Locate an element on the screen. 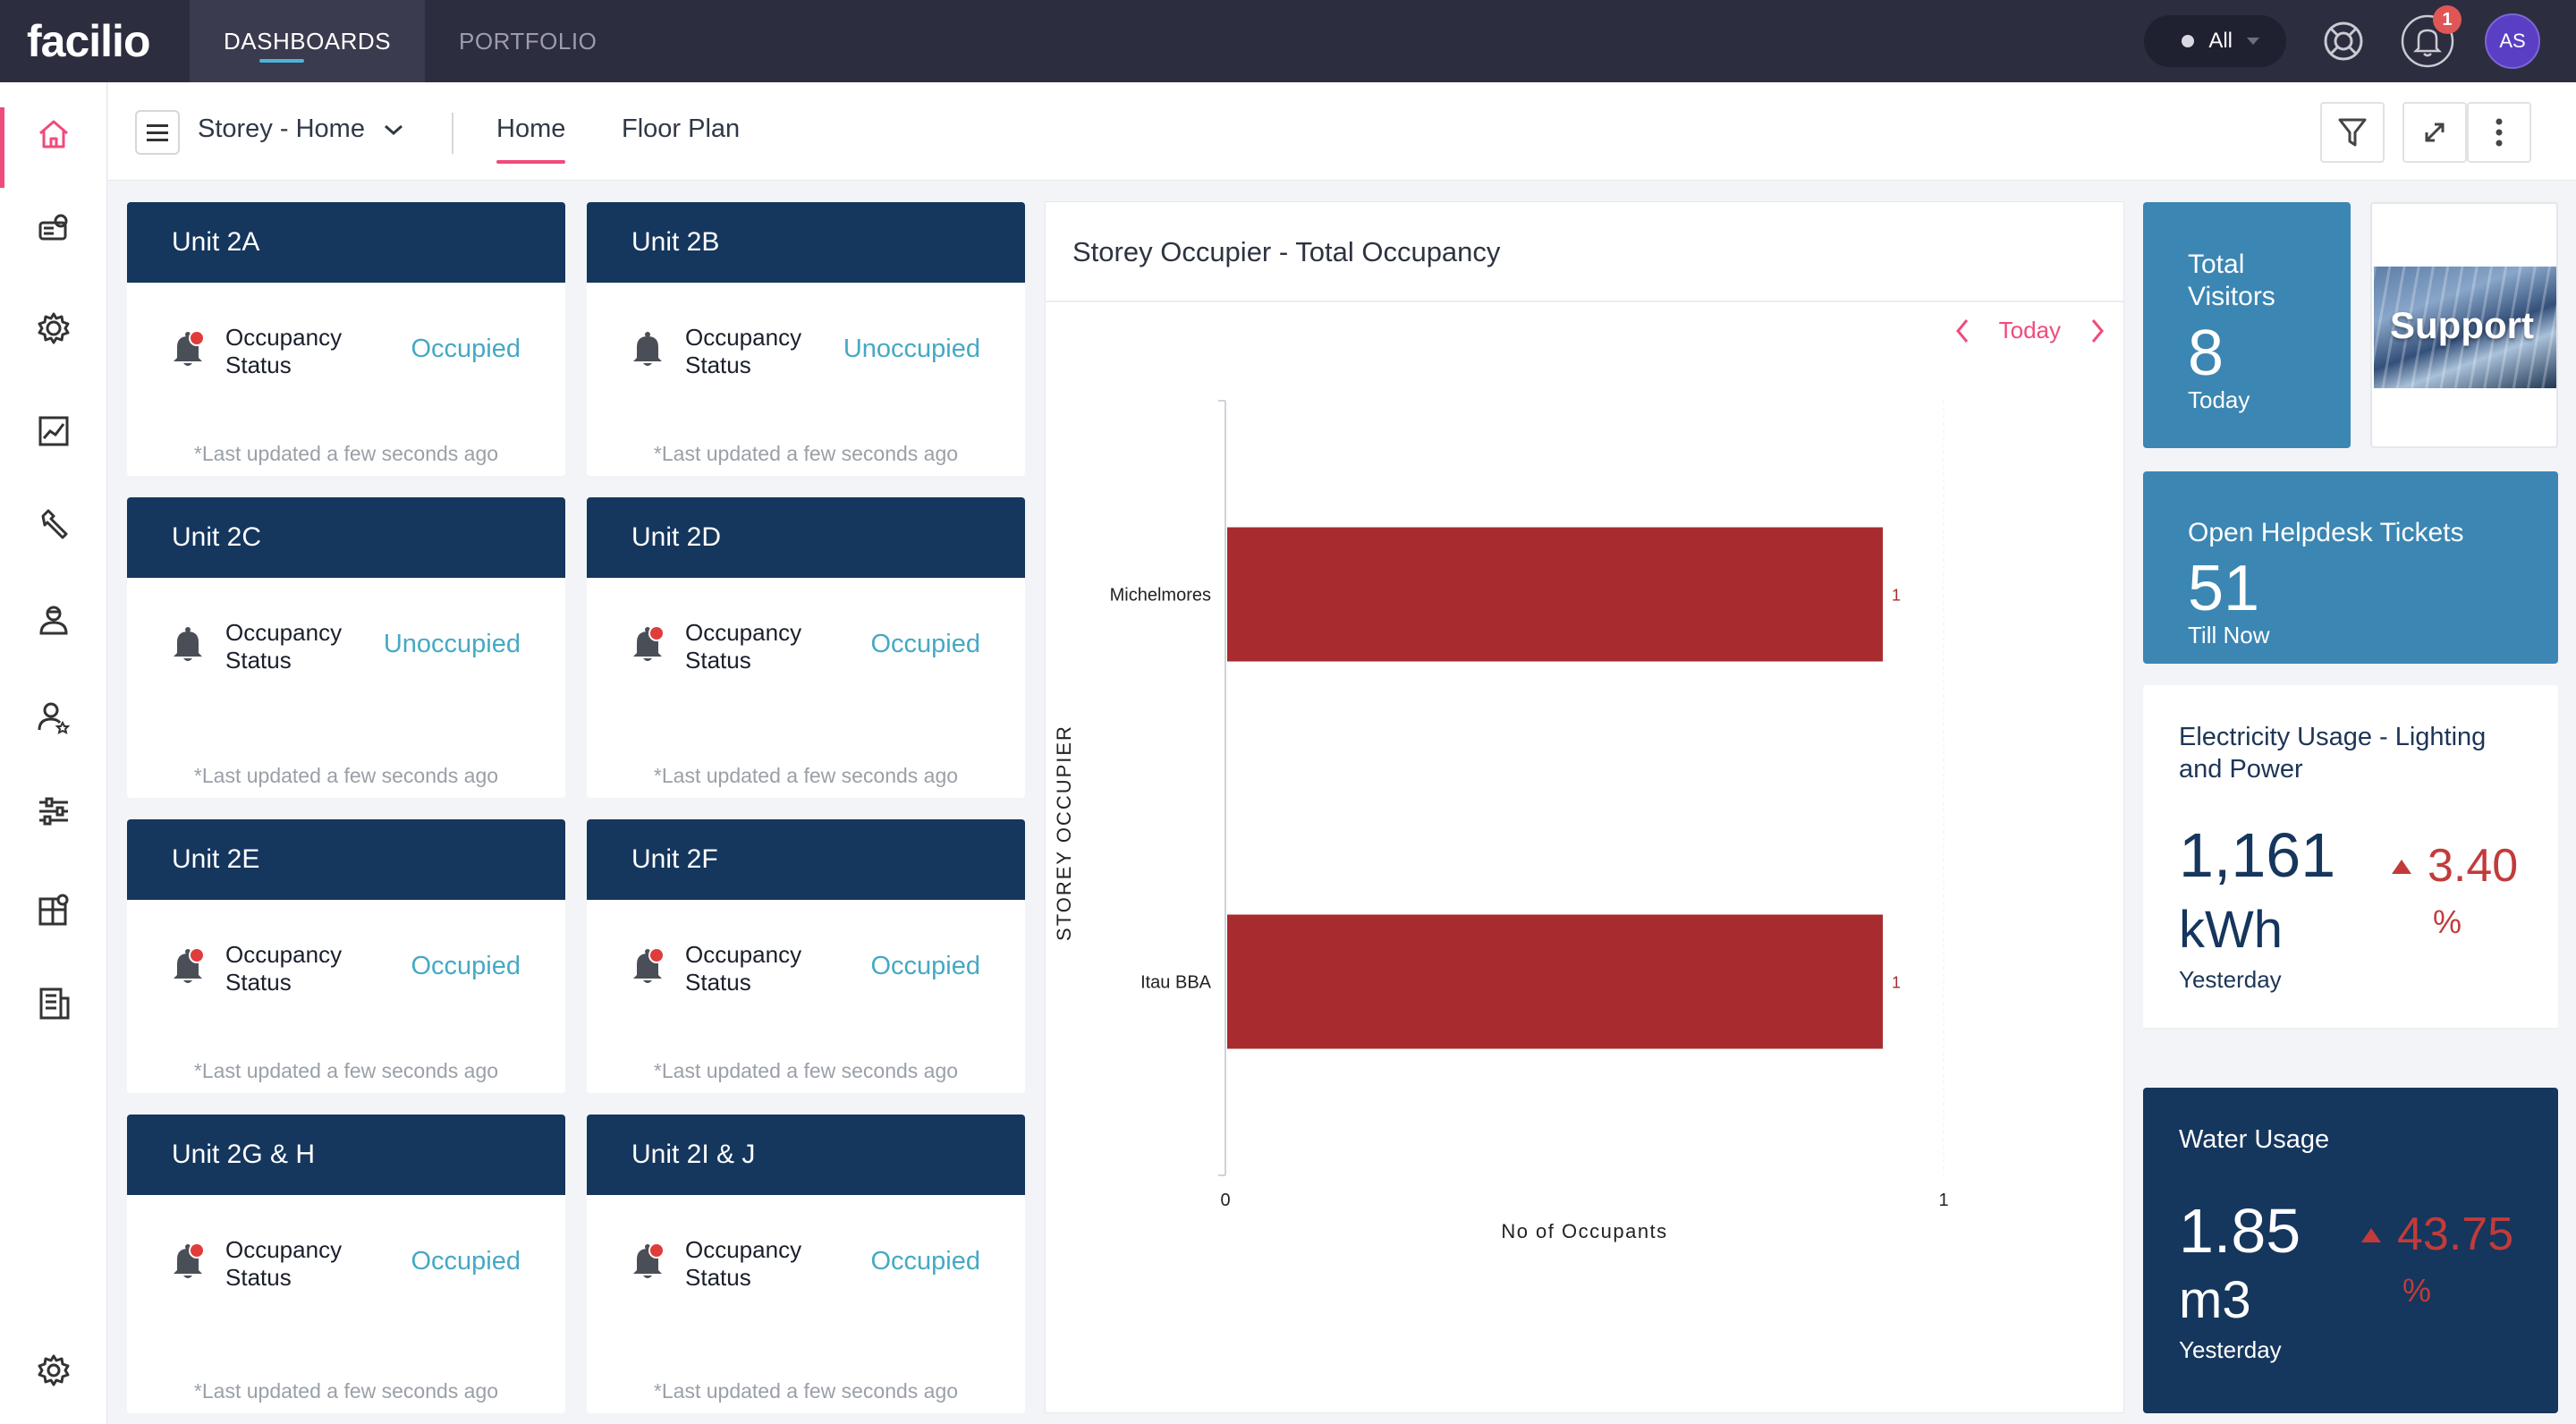 Image resolution: width=2576 pixels, height=1424 pixels. sidebar-item-spaces is located at coordinates (53, 909).